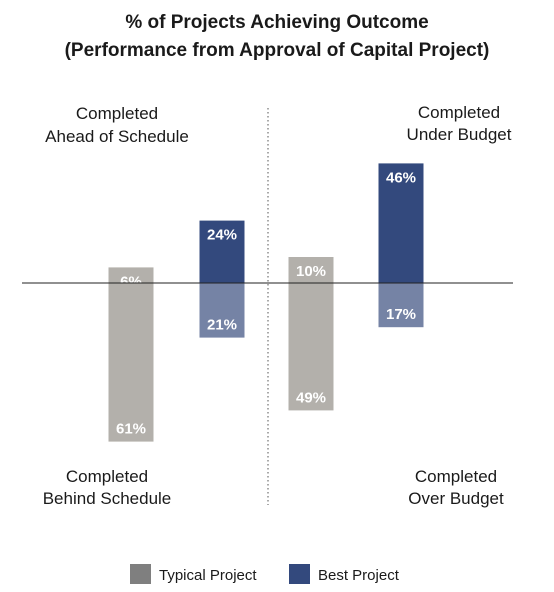 This screenshot has height=592, width=554. What do you see at coordinates (401, 223) in the screenshot?
I see `bar-budget-best-project-up` at bounding box center [401, 223].